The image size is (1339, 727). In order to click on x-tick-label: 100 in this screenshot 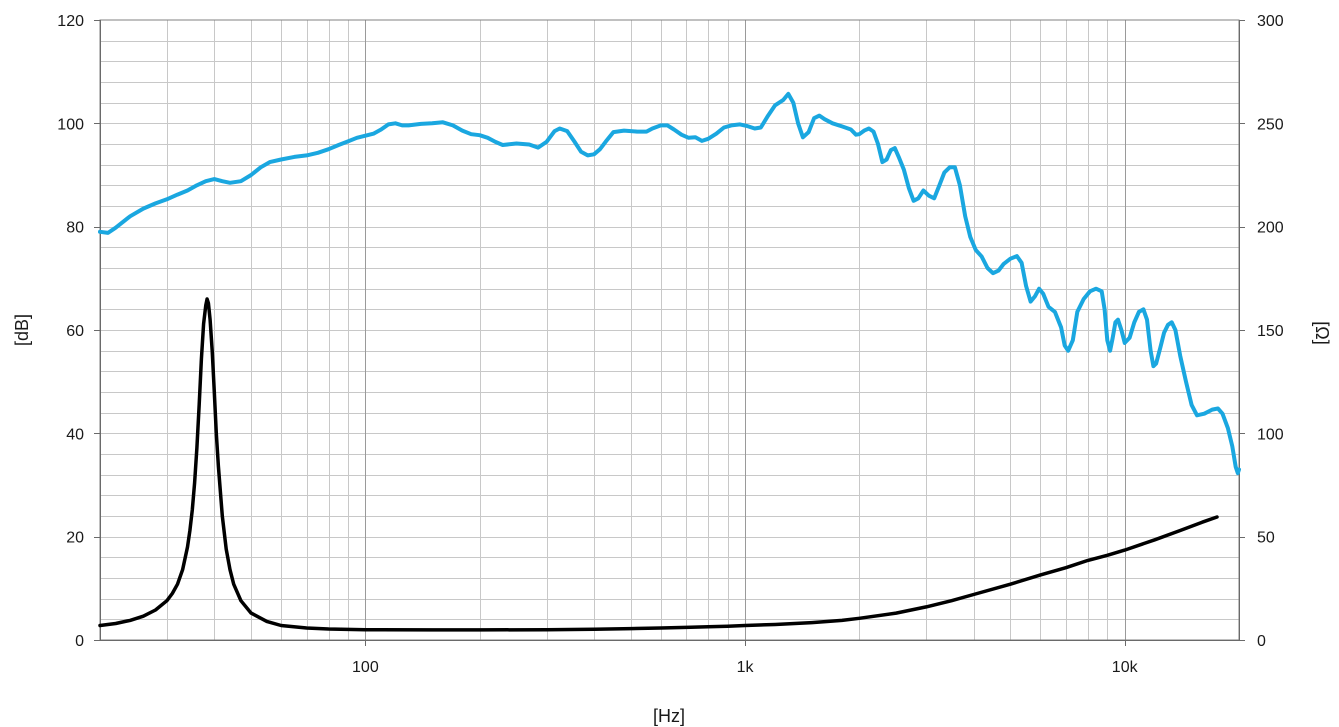, I will do `click(365, 667)`.